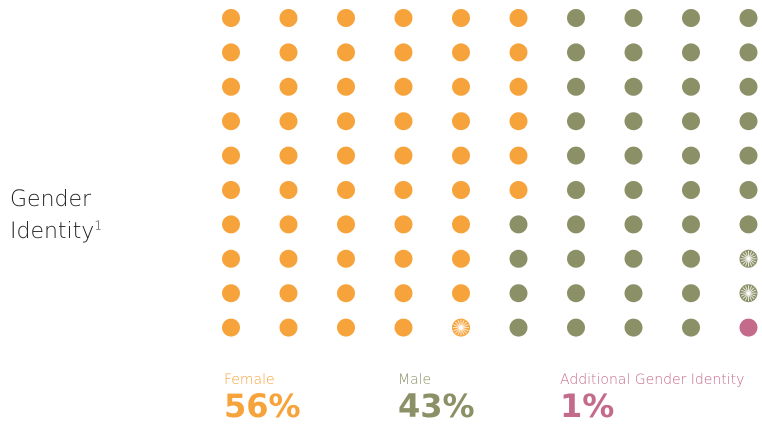  Describe the element at coordinates (262, 406) in the screenshot. I see `legend-female-value: 56%` at that location.